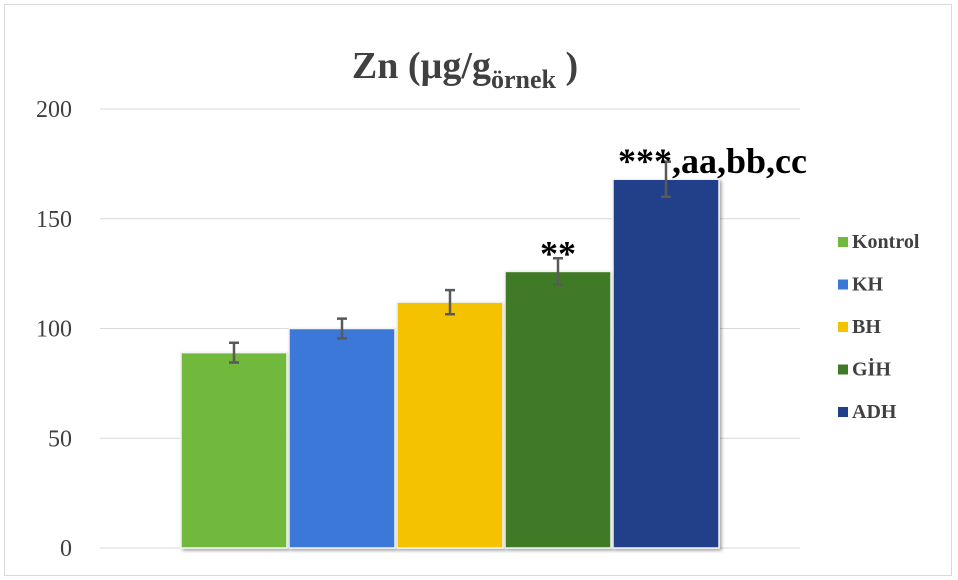 This screenshot has width=958, height=580. Describe the element at coordinates (866, 327) in the screenshot. I see `legend-label-2: BH` at that location.